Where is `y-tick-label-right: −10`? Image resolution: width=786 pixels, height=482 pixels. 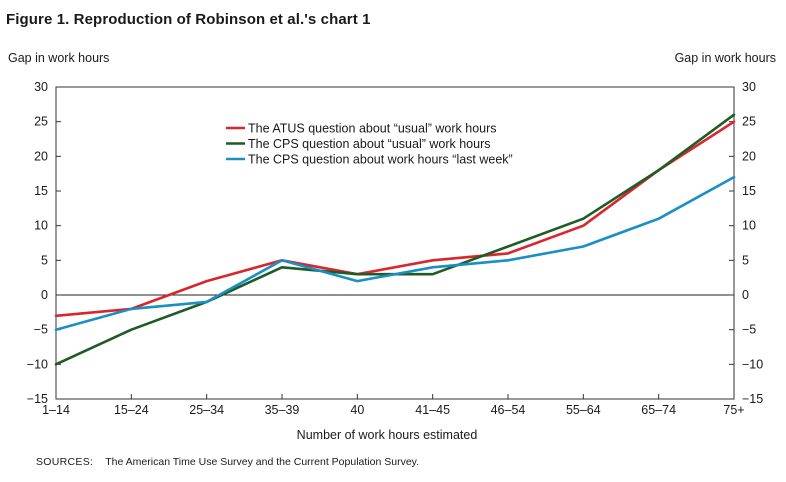
y-tick-label-right: −10 is located at coordinates (752, 364).